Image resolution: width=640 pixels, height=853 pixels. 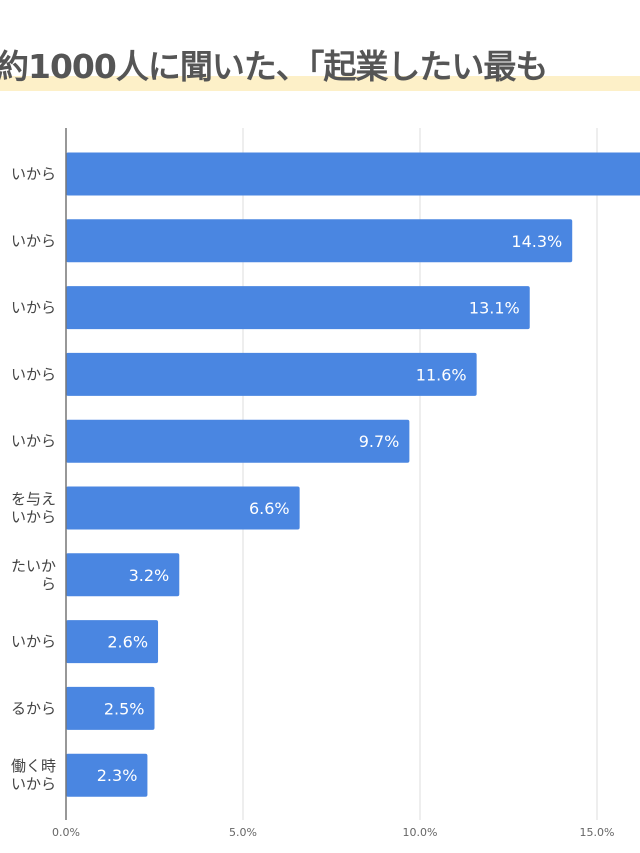 I want to click on data-label: 13.1%, so click(x=494, y=308).